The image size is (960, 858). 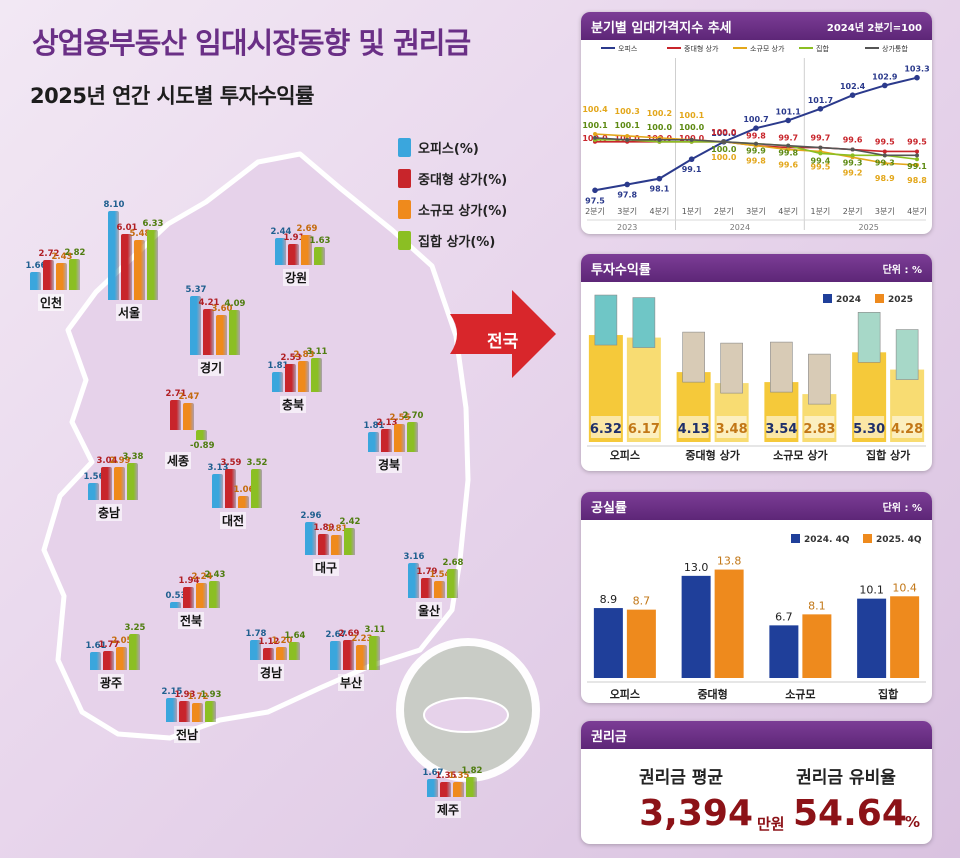 I want to click on region-bar-value: 1.79, so click(x=427, y=572).